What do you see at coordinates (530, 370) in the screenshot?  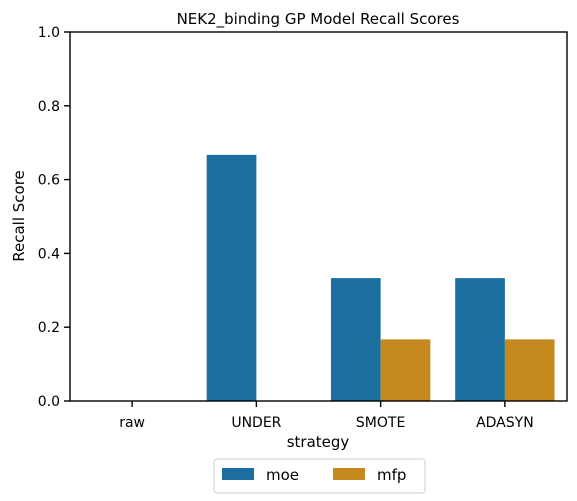 I see `bar-mfp-adasyn` at bounding box center [530, 370].